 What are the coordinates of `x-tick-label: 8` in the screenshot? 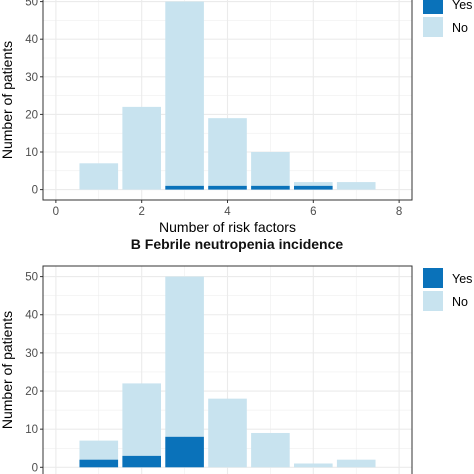 It's located at (399, 212).